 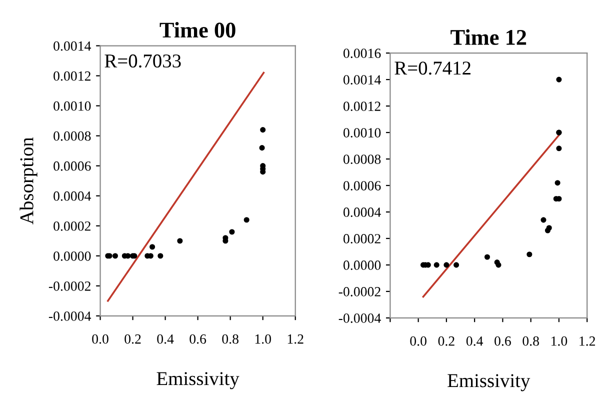 What do you see at coordinates (198, 30) in the screenshot?
I see `chart-title: Time 00` at bounding box center [198, 30].